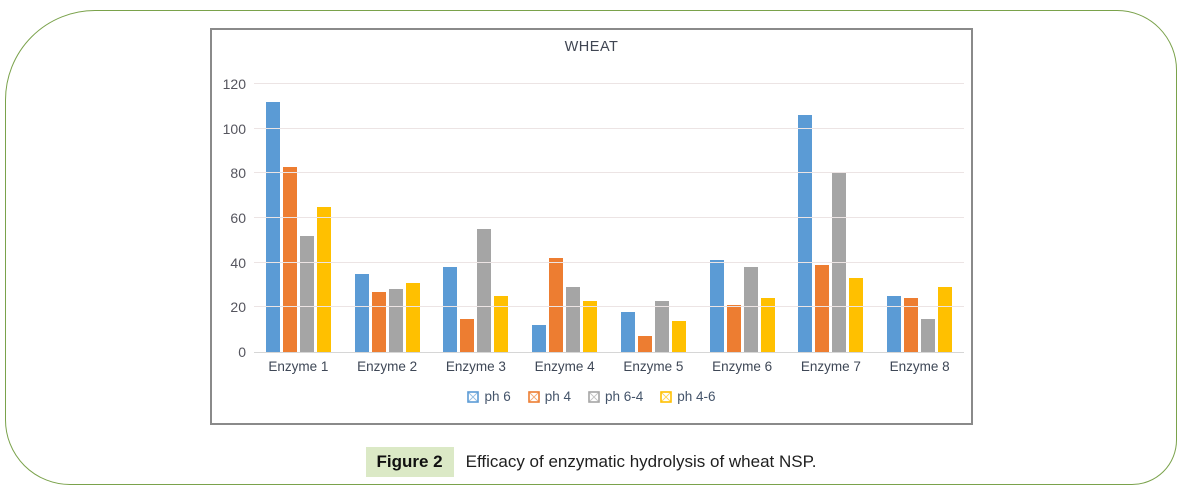  I want to click on y-axis: 0 20 40 60 80 100 120, so click(230, 218).